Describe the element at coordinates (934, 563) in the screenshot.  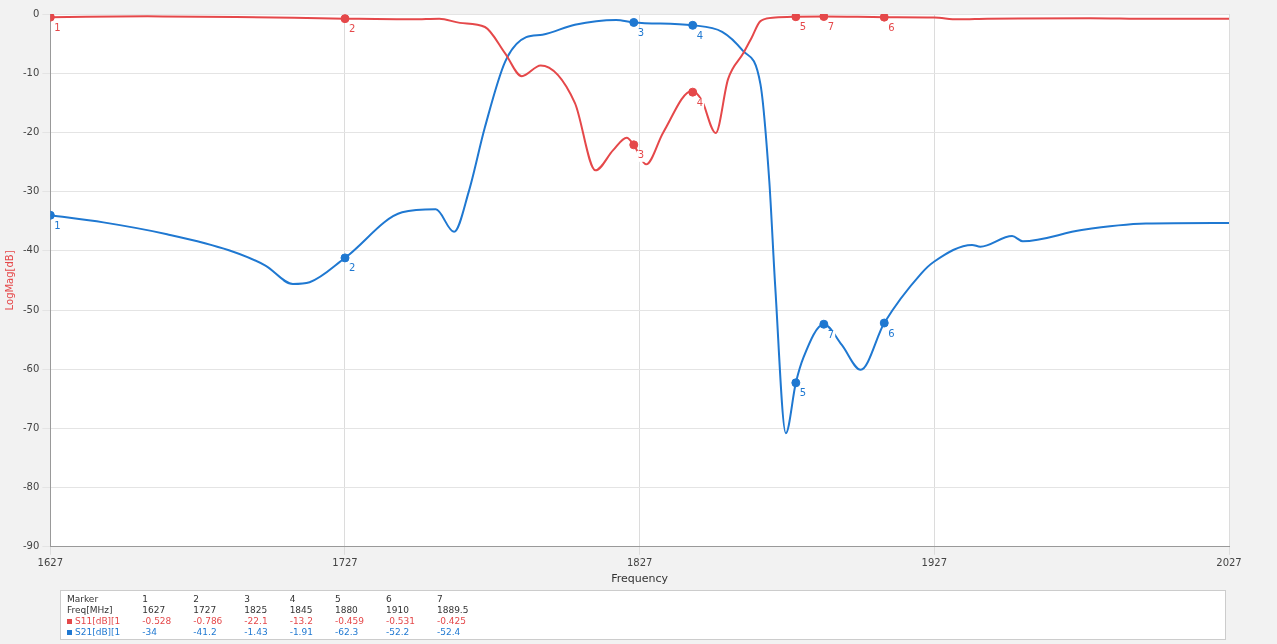
I see `x-tick-label: 1927` at that location.